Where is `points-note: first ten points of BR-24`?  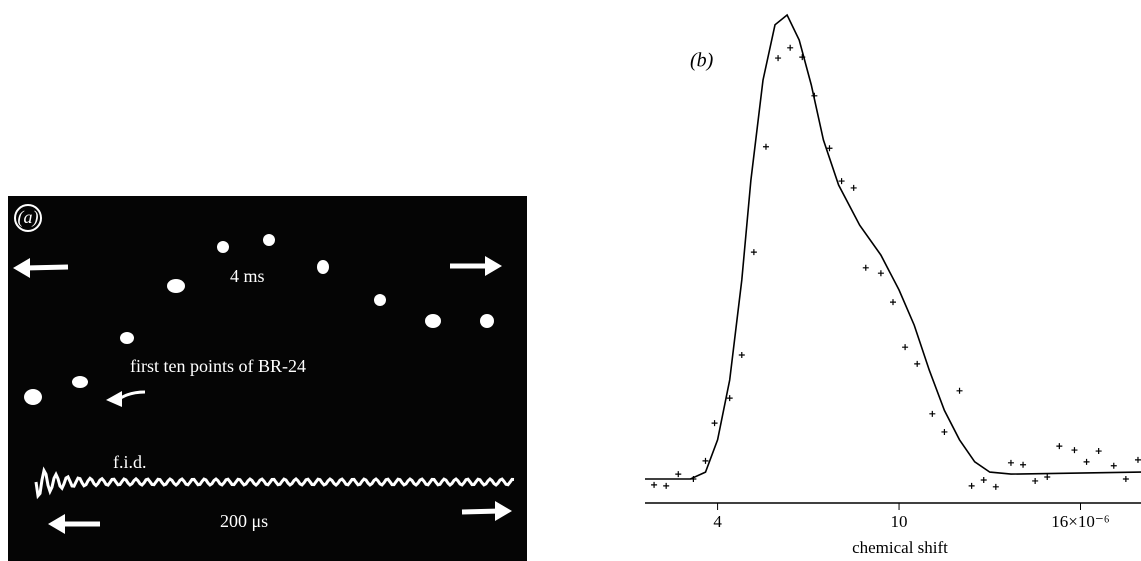 points-note: first ten points of BR-24 is located at coordinates (218, 366).